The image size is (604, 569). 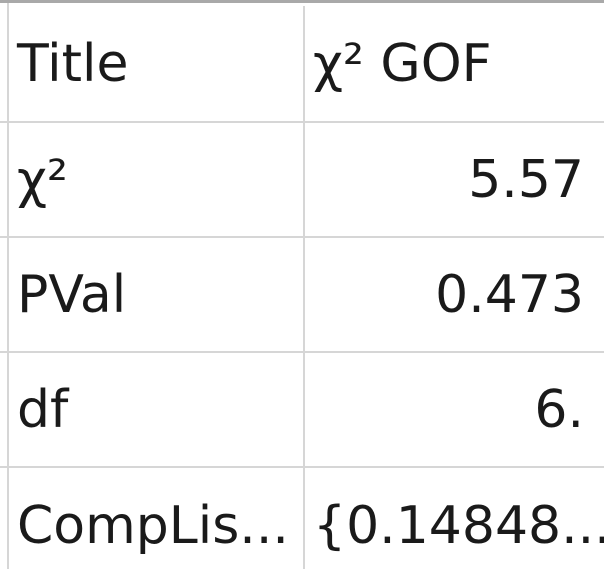 What do you see at coordinates (509, 294) in the screenshot?
I see `result-value-cell: 0.473` at bounding box center [509, 294].